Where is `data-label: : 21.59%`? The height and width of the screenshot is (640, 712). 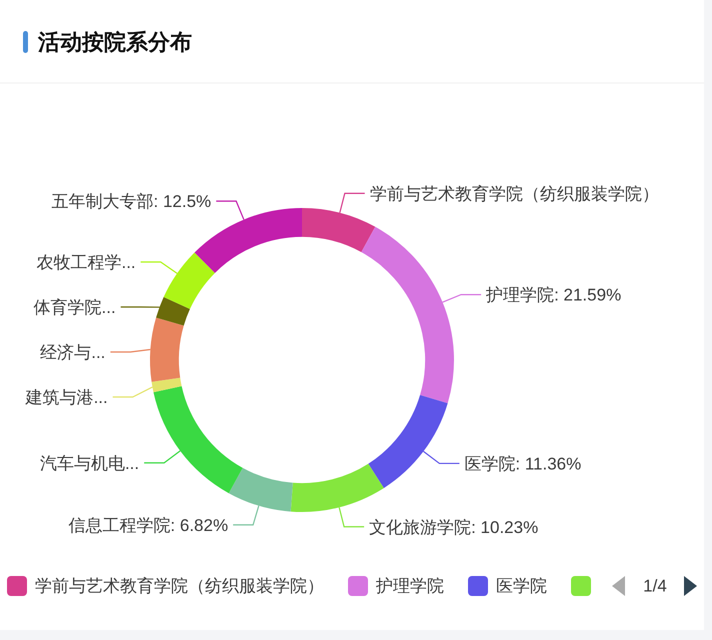
data-label: : 21.59% is located at coordinates (588, 294).